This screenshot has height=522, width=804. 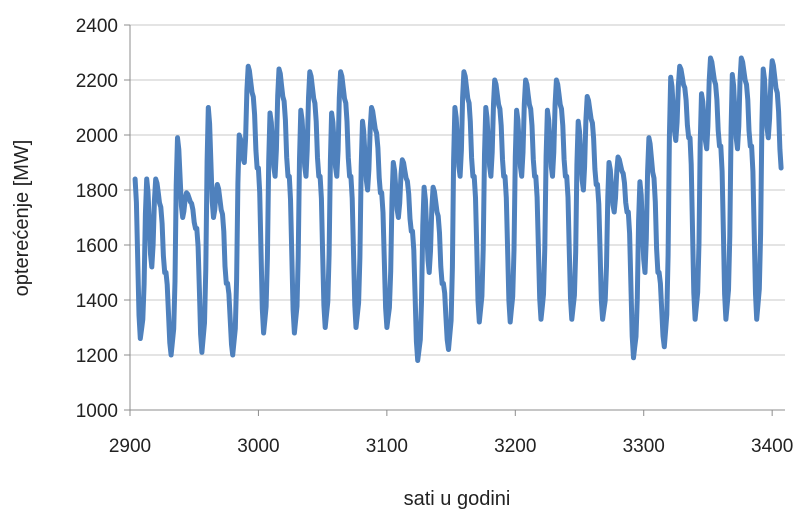 What do you see at coordinates (457, 499) in the screenshot?
I see `x-axis-title: sati u godini` at bounding box center [457, 499].